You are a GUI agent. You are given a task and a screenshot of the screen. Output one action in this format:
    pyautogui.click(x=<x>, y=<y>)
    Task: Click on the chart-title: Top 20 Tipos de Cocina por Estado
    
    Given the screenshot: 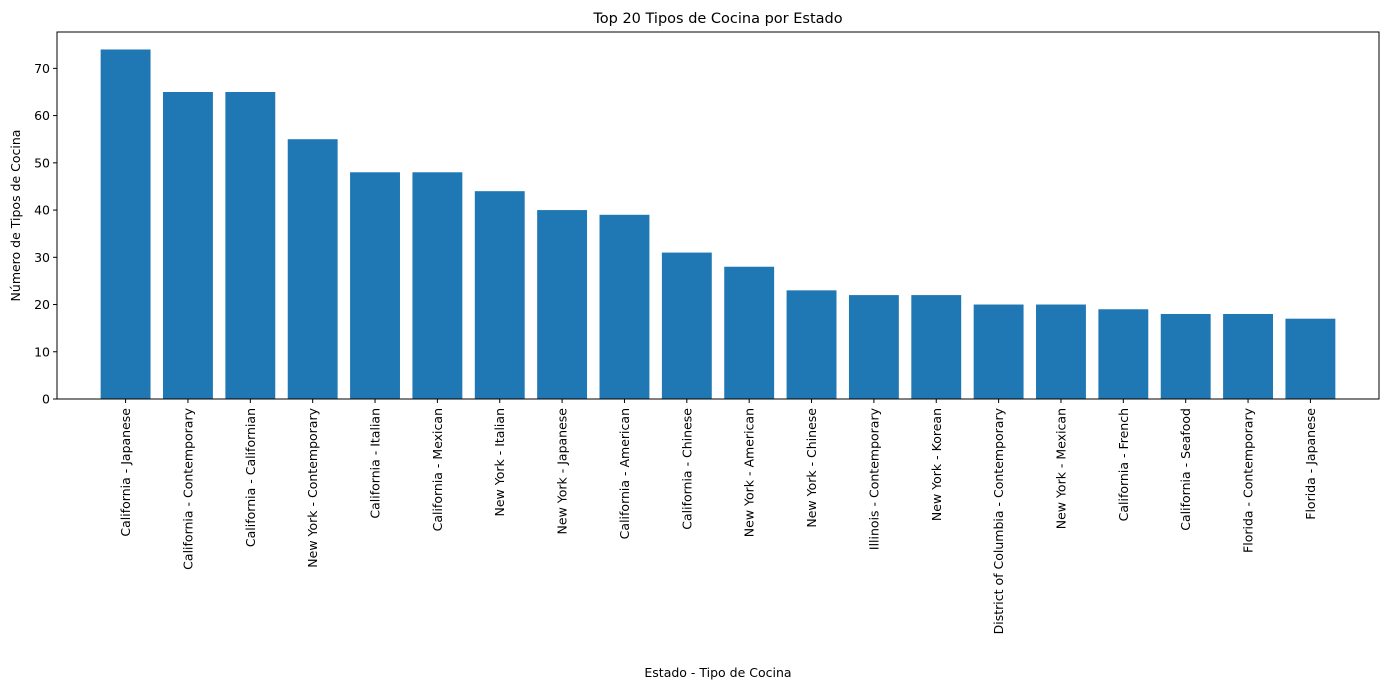 What is the action you would take?
    pyautogui.click(x=717, y=19)
    